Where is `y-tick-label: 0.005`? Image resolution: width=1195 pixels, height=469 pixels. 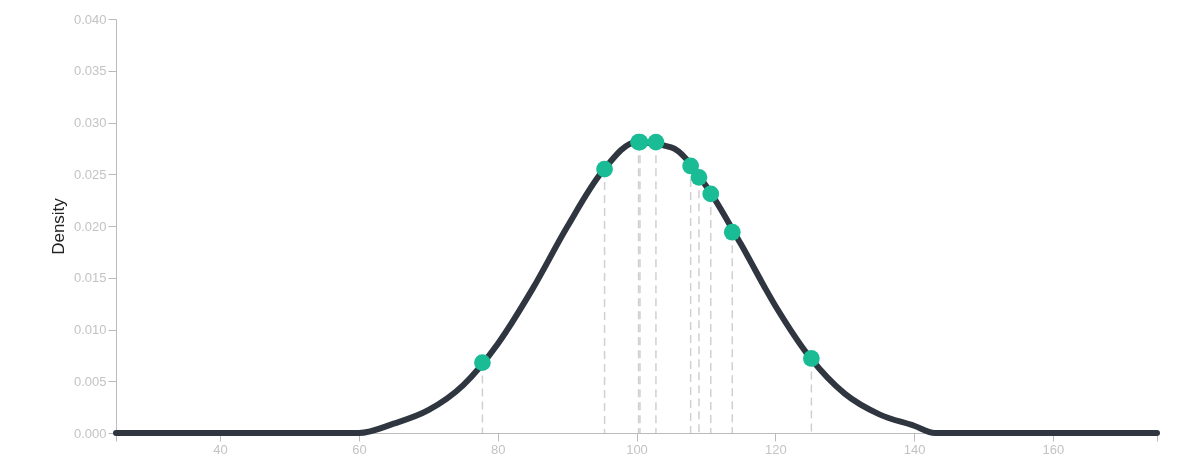 y-tick-label: 0.005 is located at coordinates (90, 381).